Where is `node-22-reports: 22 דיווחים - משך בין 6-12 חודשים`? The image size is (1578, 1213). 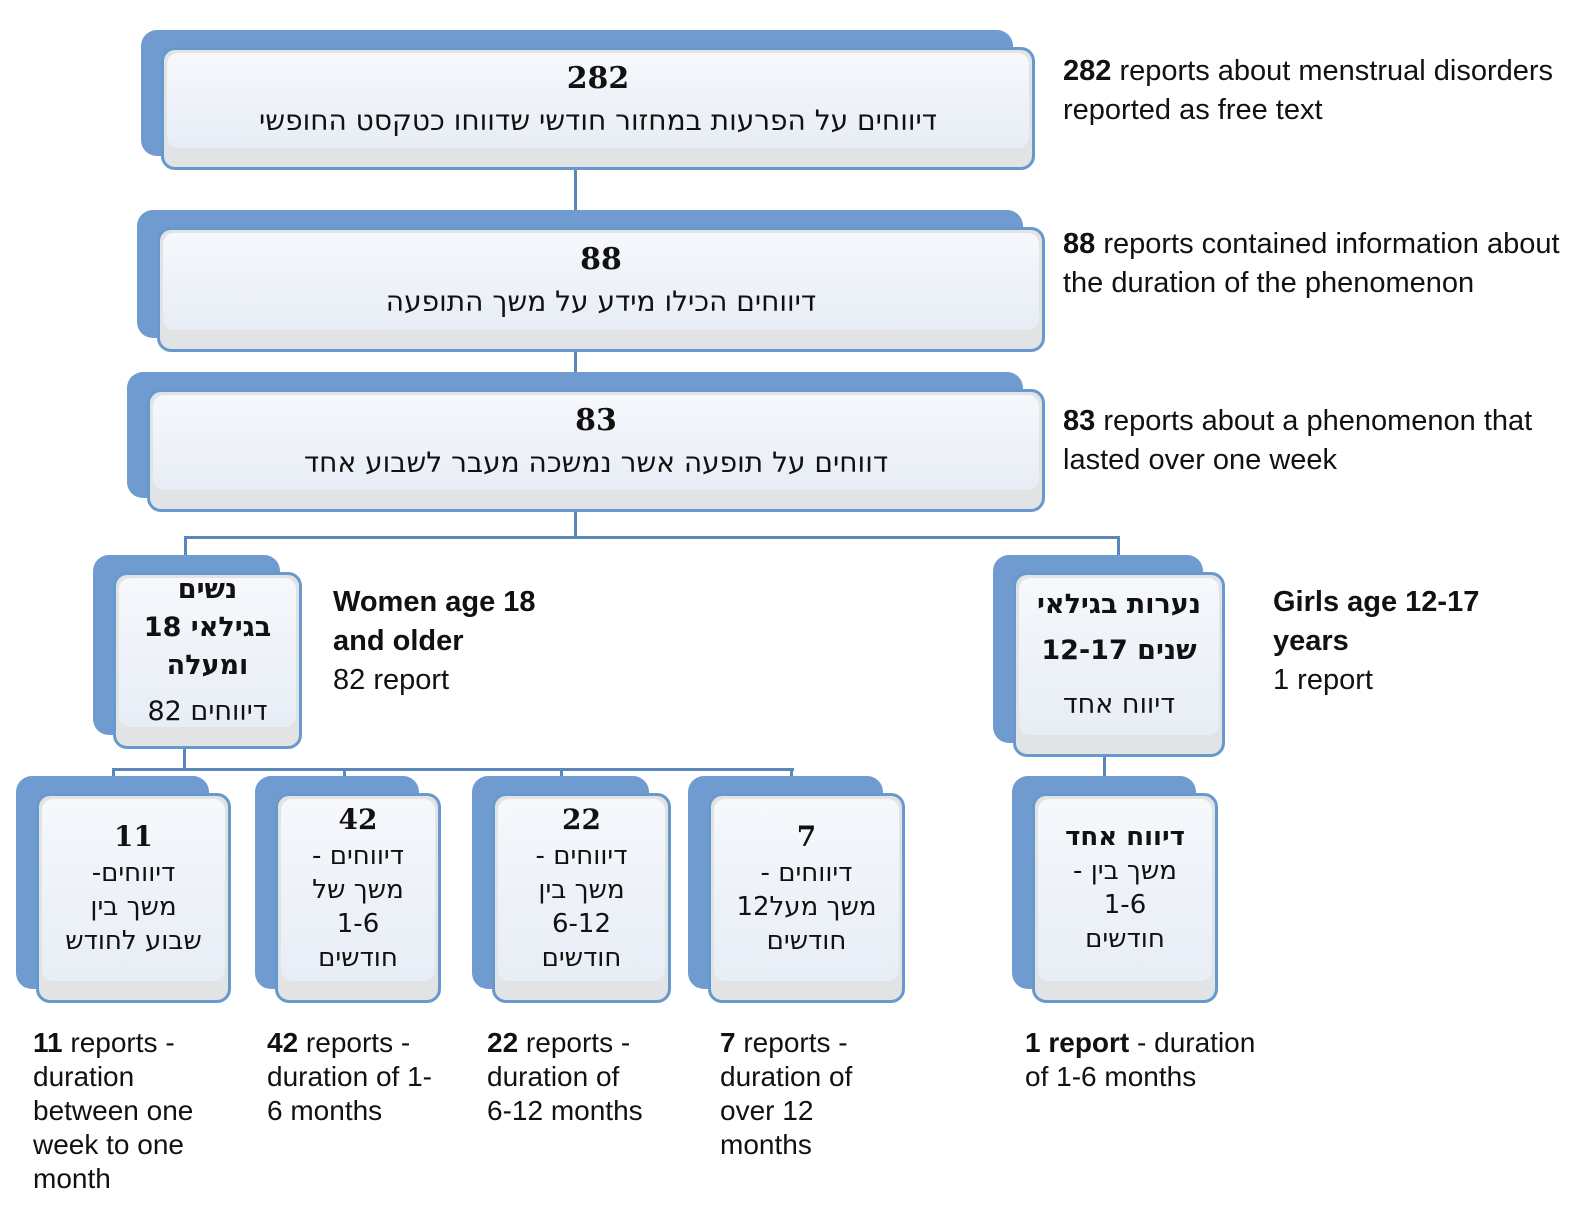 node-22-reports: 22 דיווחים - משך בין 6-12 חודשים is located at coordinates (571, 889).